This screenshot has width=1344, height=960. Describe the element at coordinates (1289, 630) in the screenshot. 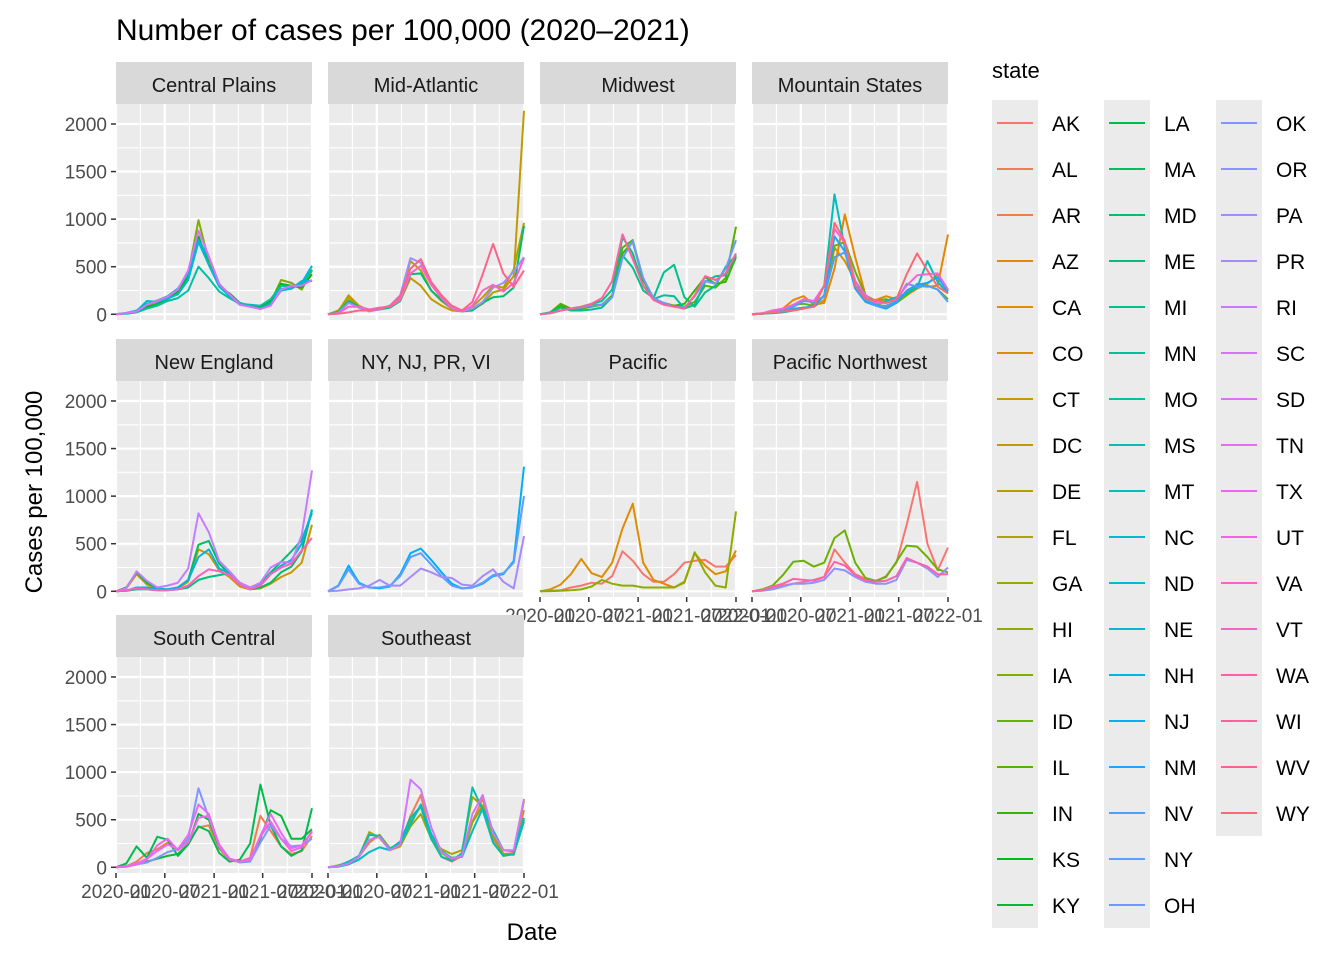

I see `legend-label: VT` at that location.